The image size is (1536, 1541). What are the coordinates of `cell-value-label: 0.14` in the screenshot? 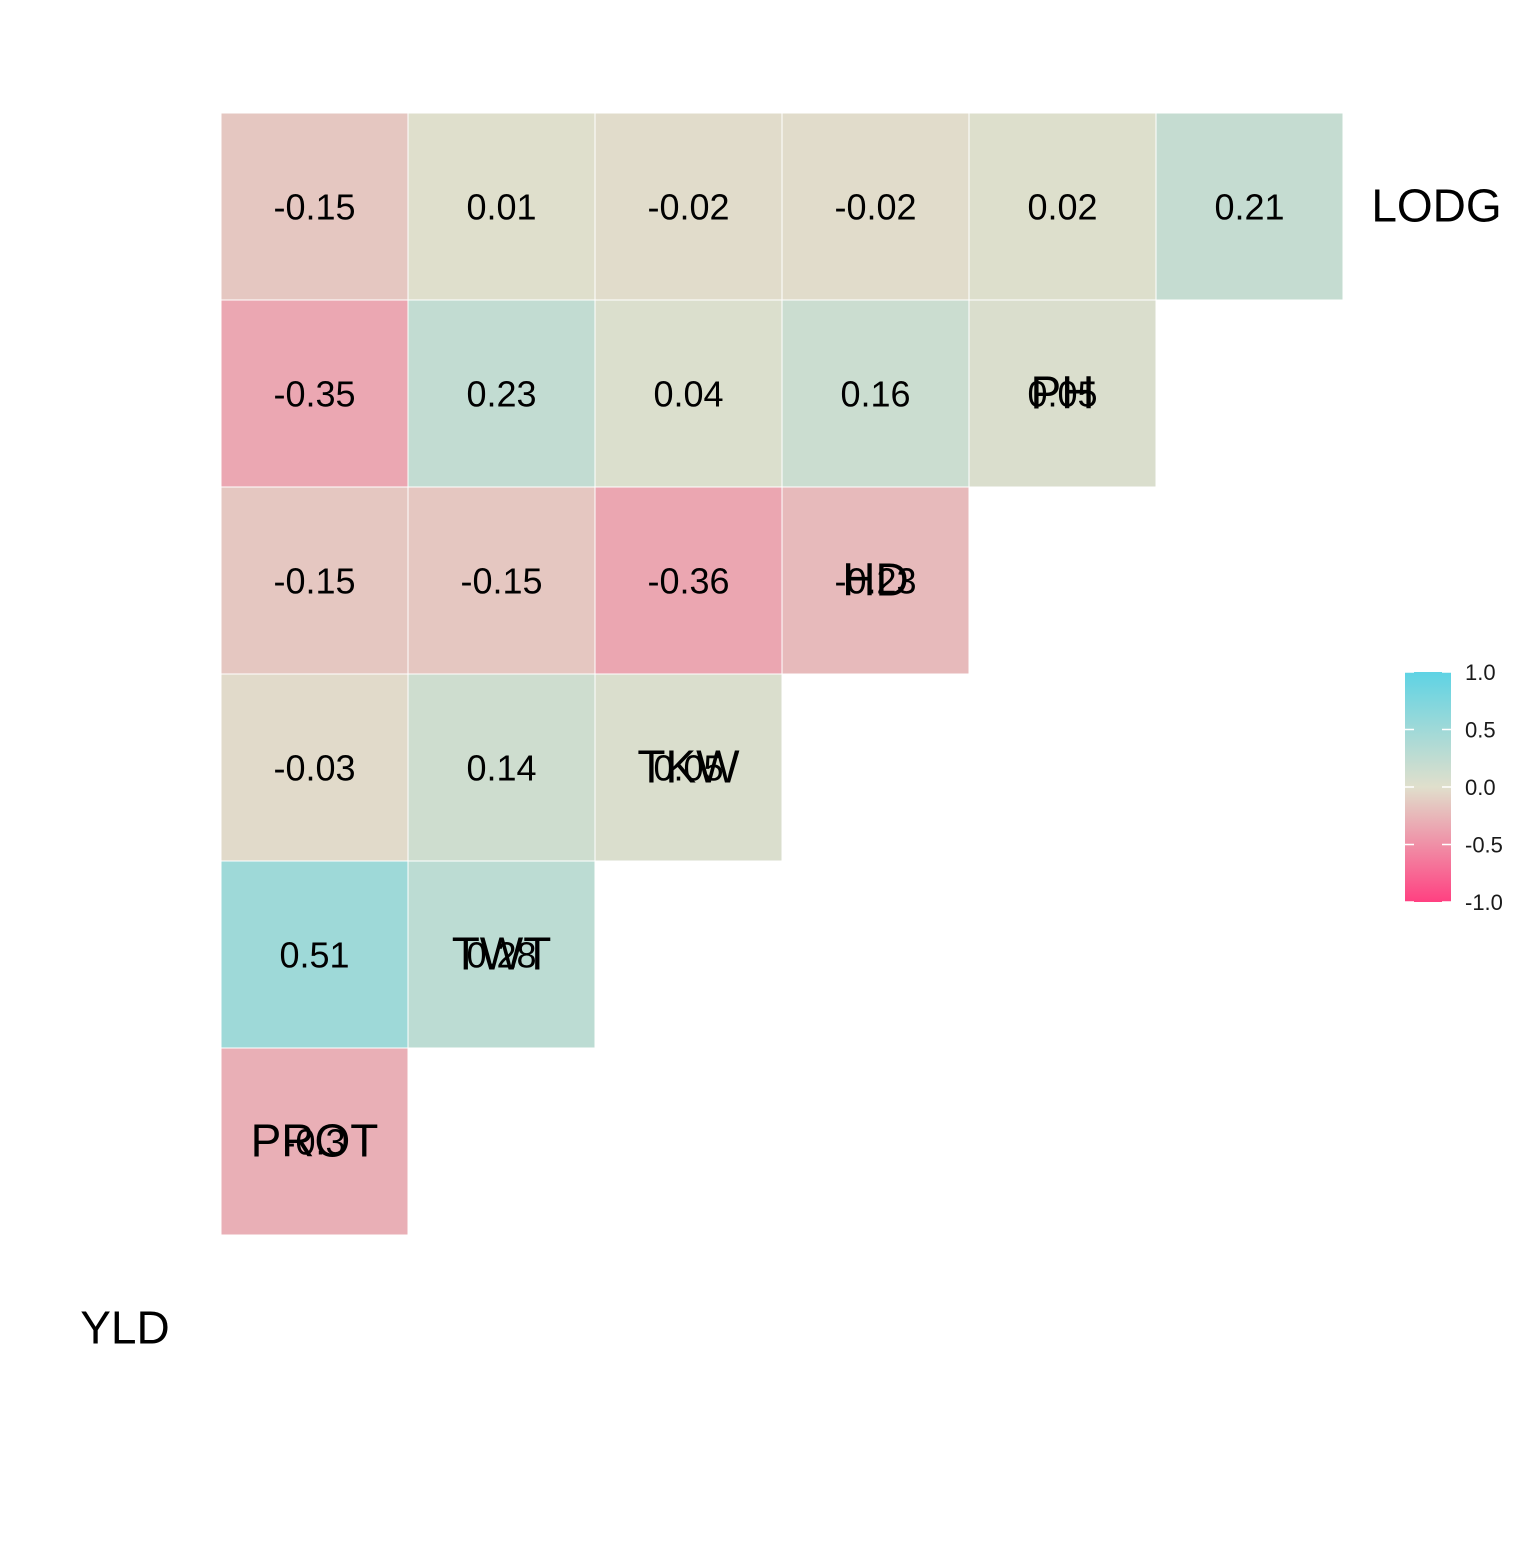 It's located at (501, 768).